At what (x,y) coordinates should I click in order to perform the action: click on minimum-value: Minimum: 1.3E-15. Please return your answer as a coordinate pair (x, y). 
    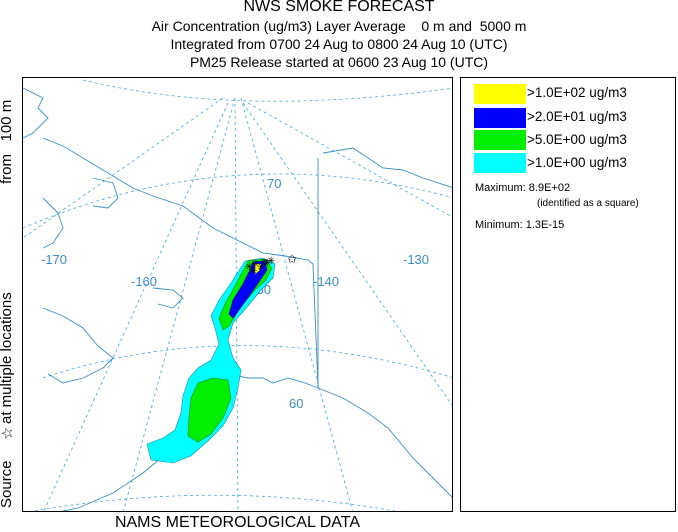
    Looking at the image, I should click on (520, 225).